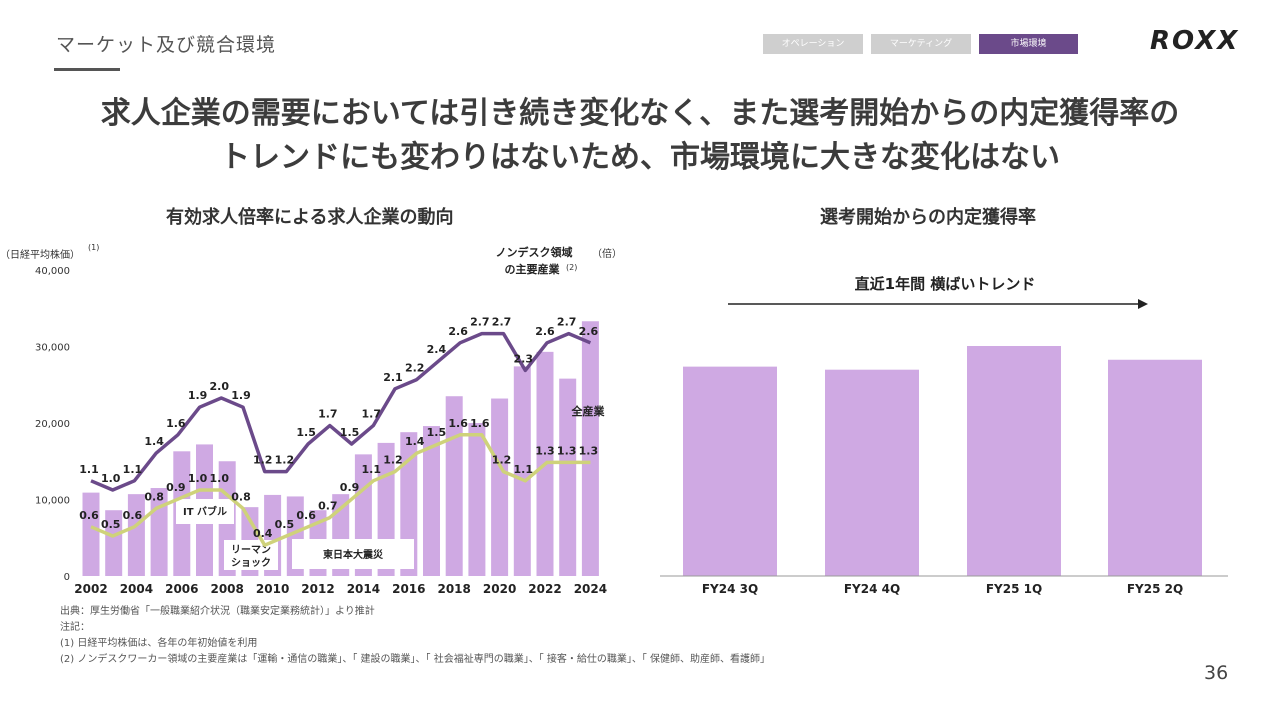  I want to click on y-tick-label: 0, so click(67, 577).